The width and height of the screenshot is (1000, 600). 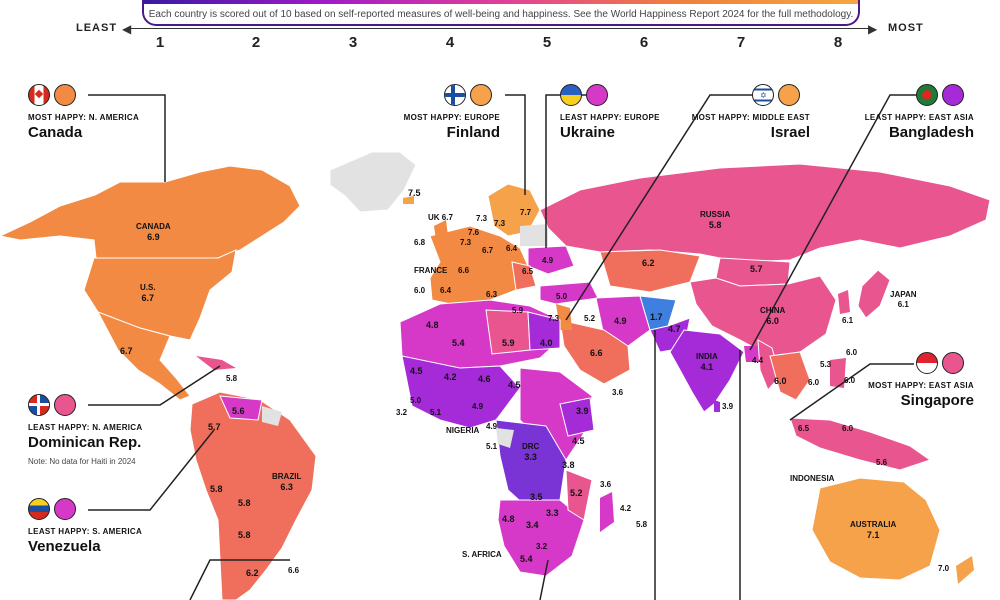 I want to click on venezuela-flag-icon, so click(x=39, y=509).